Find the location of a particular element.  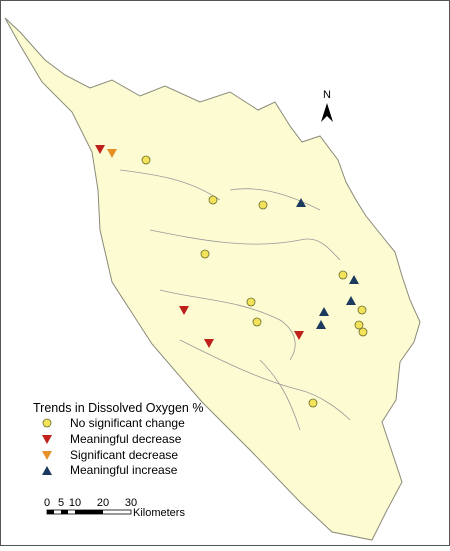

north-arrow-head is located at coordinates (327, 112).